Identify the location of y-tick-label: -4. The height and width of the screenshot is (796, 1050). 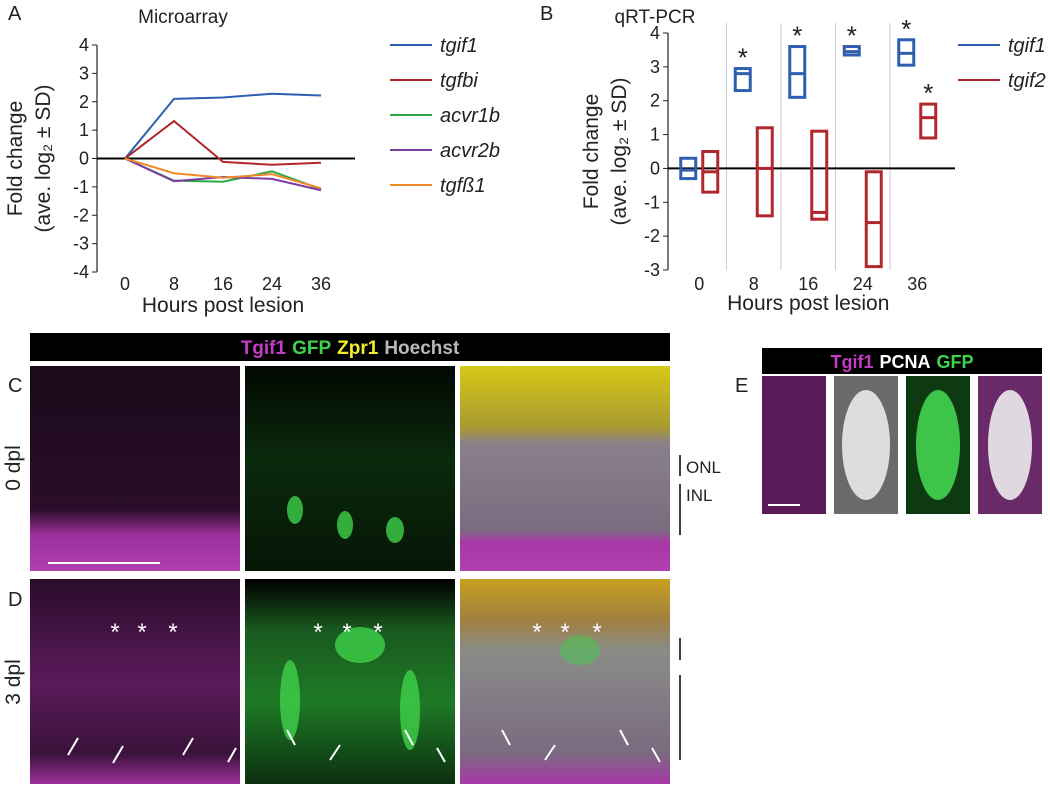
(81, 272).